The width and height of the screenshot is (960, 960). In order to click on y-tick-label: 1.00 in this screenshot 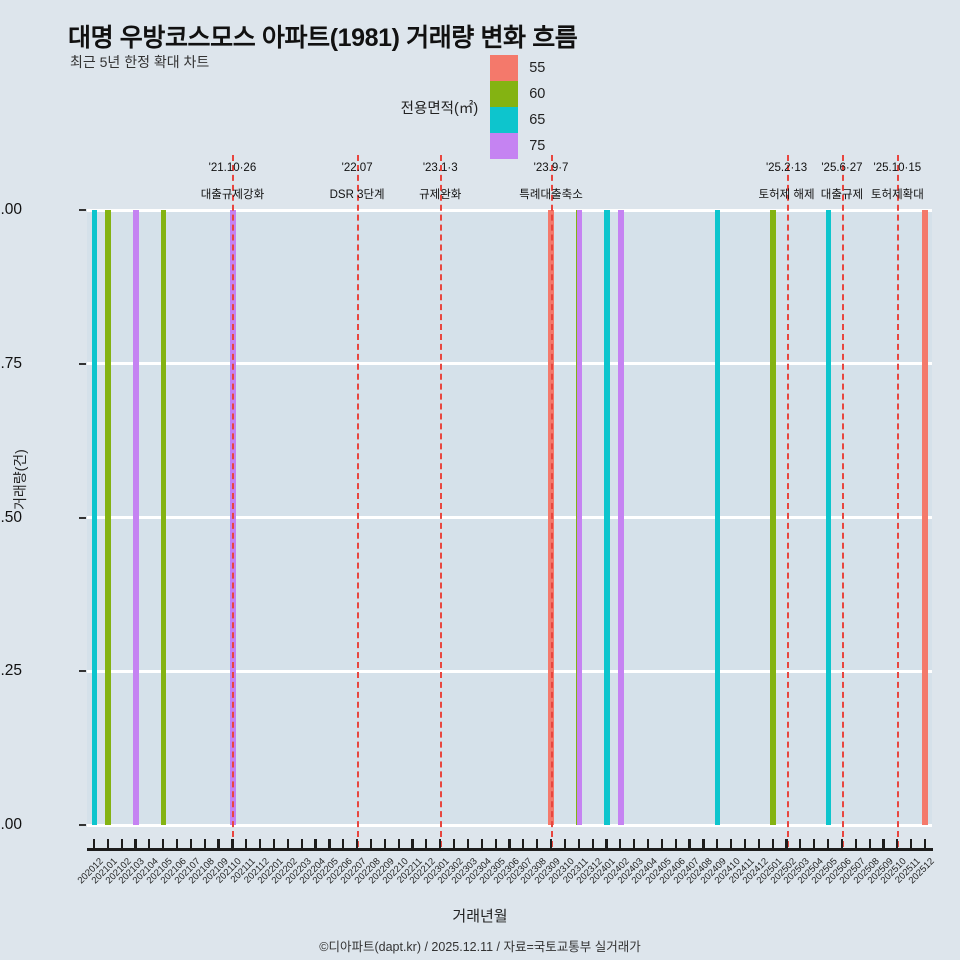, I will do `click(11, 209)`.